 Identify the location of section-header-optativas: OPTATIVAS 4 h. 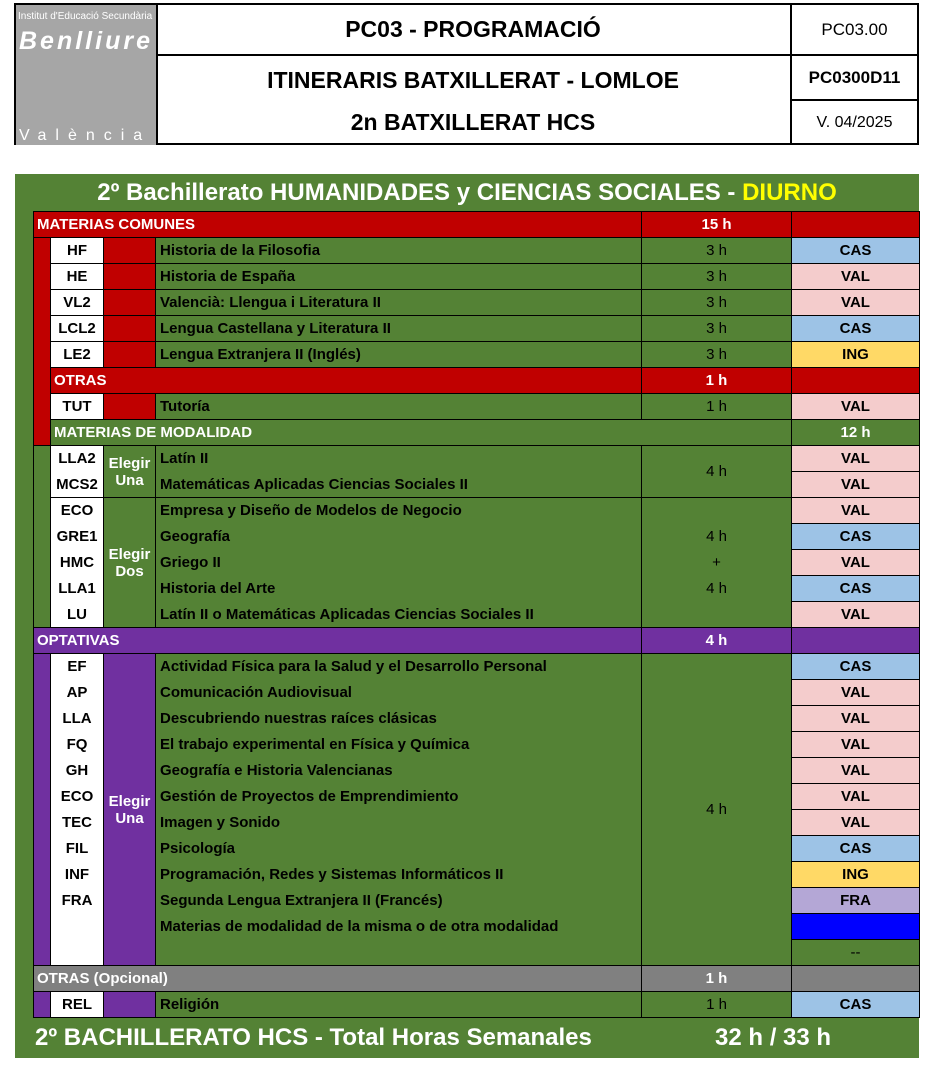
(476, 640).